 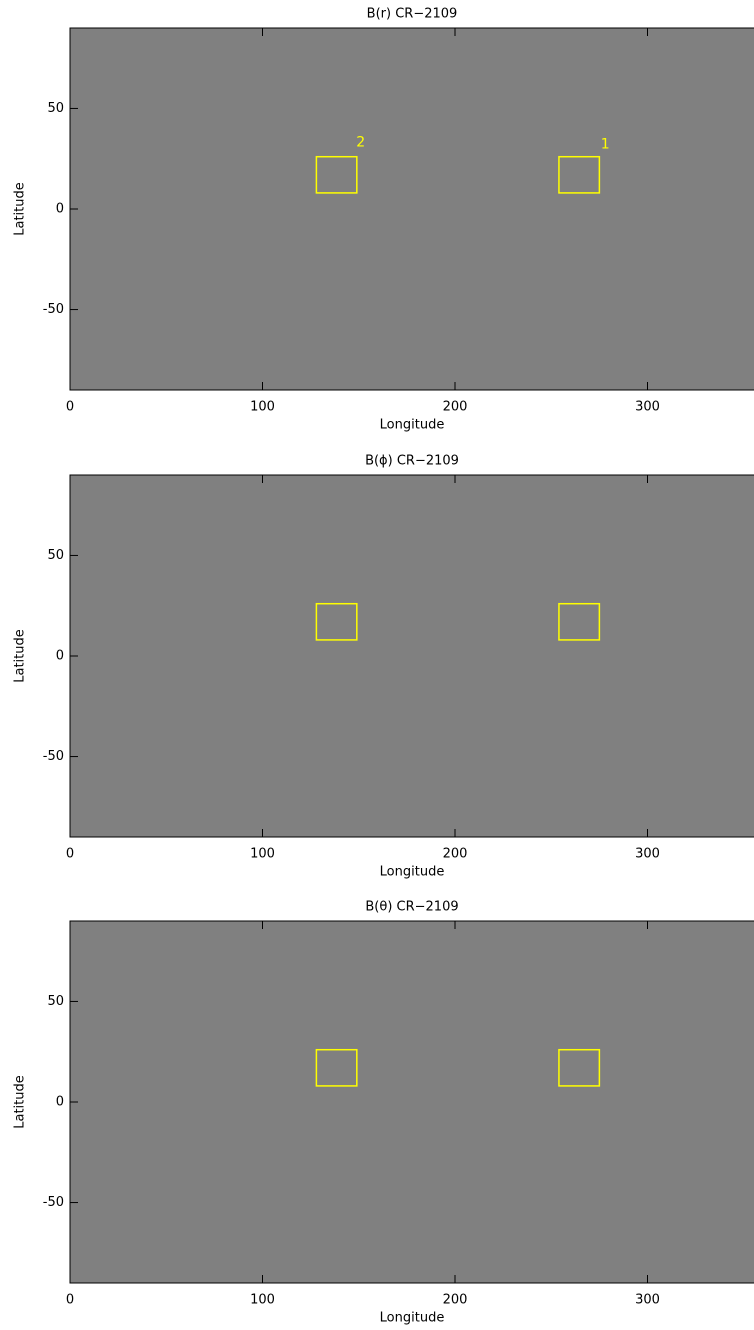 I want to click on chart-title: B(ϕ) CR−2109, so click(x=412, y=461).